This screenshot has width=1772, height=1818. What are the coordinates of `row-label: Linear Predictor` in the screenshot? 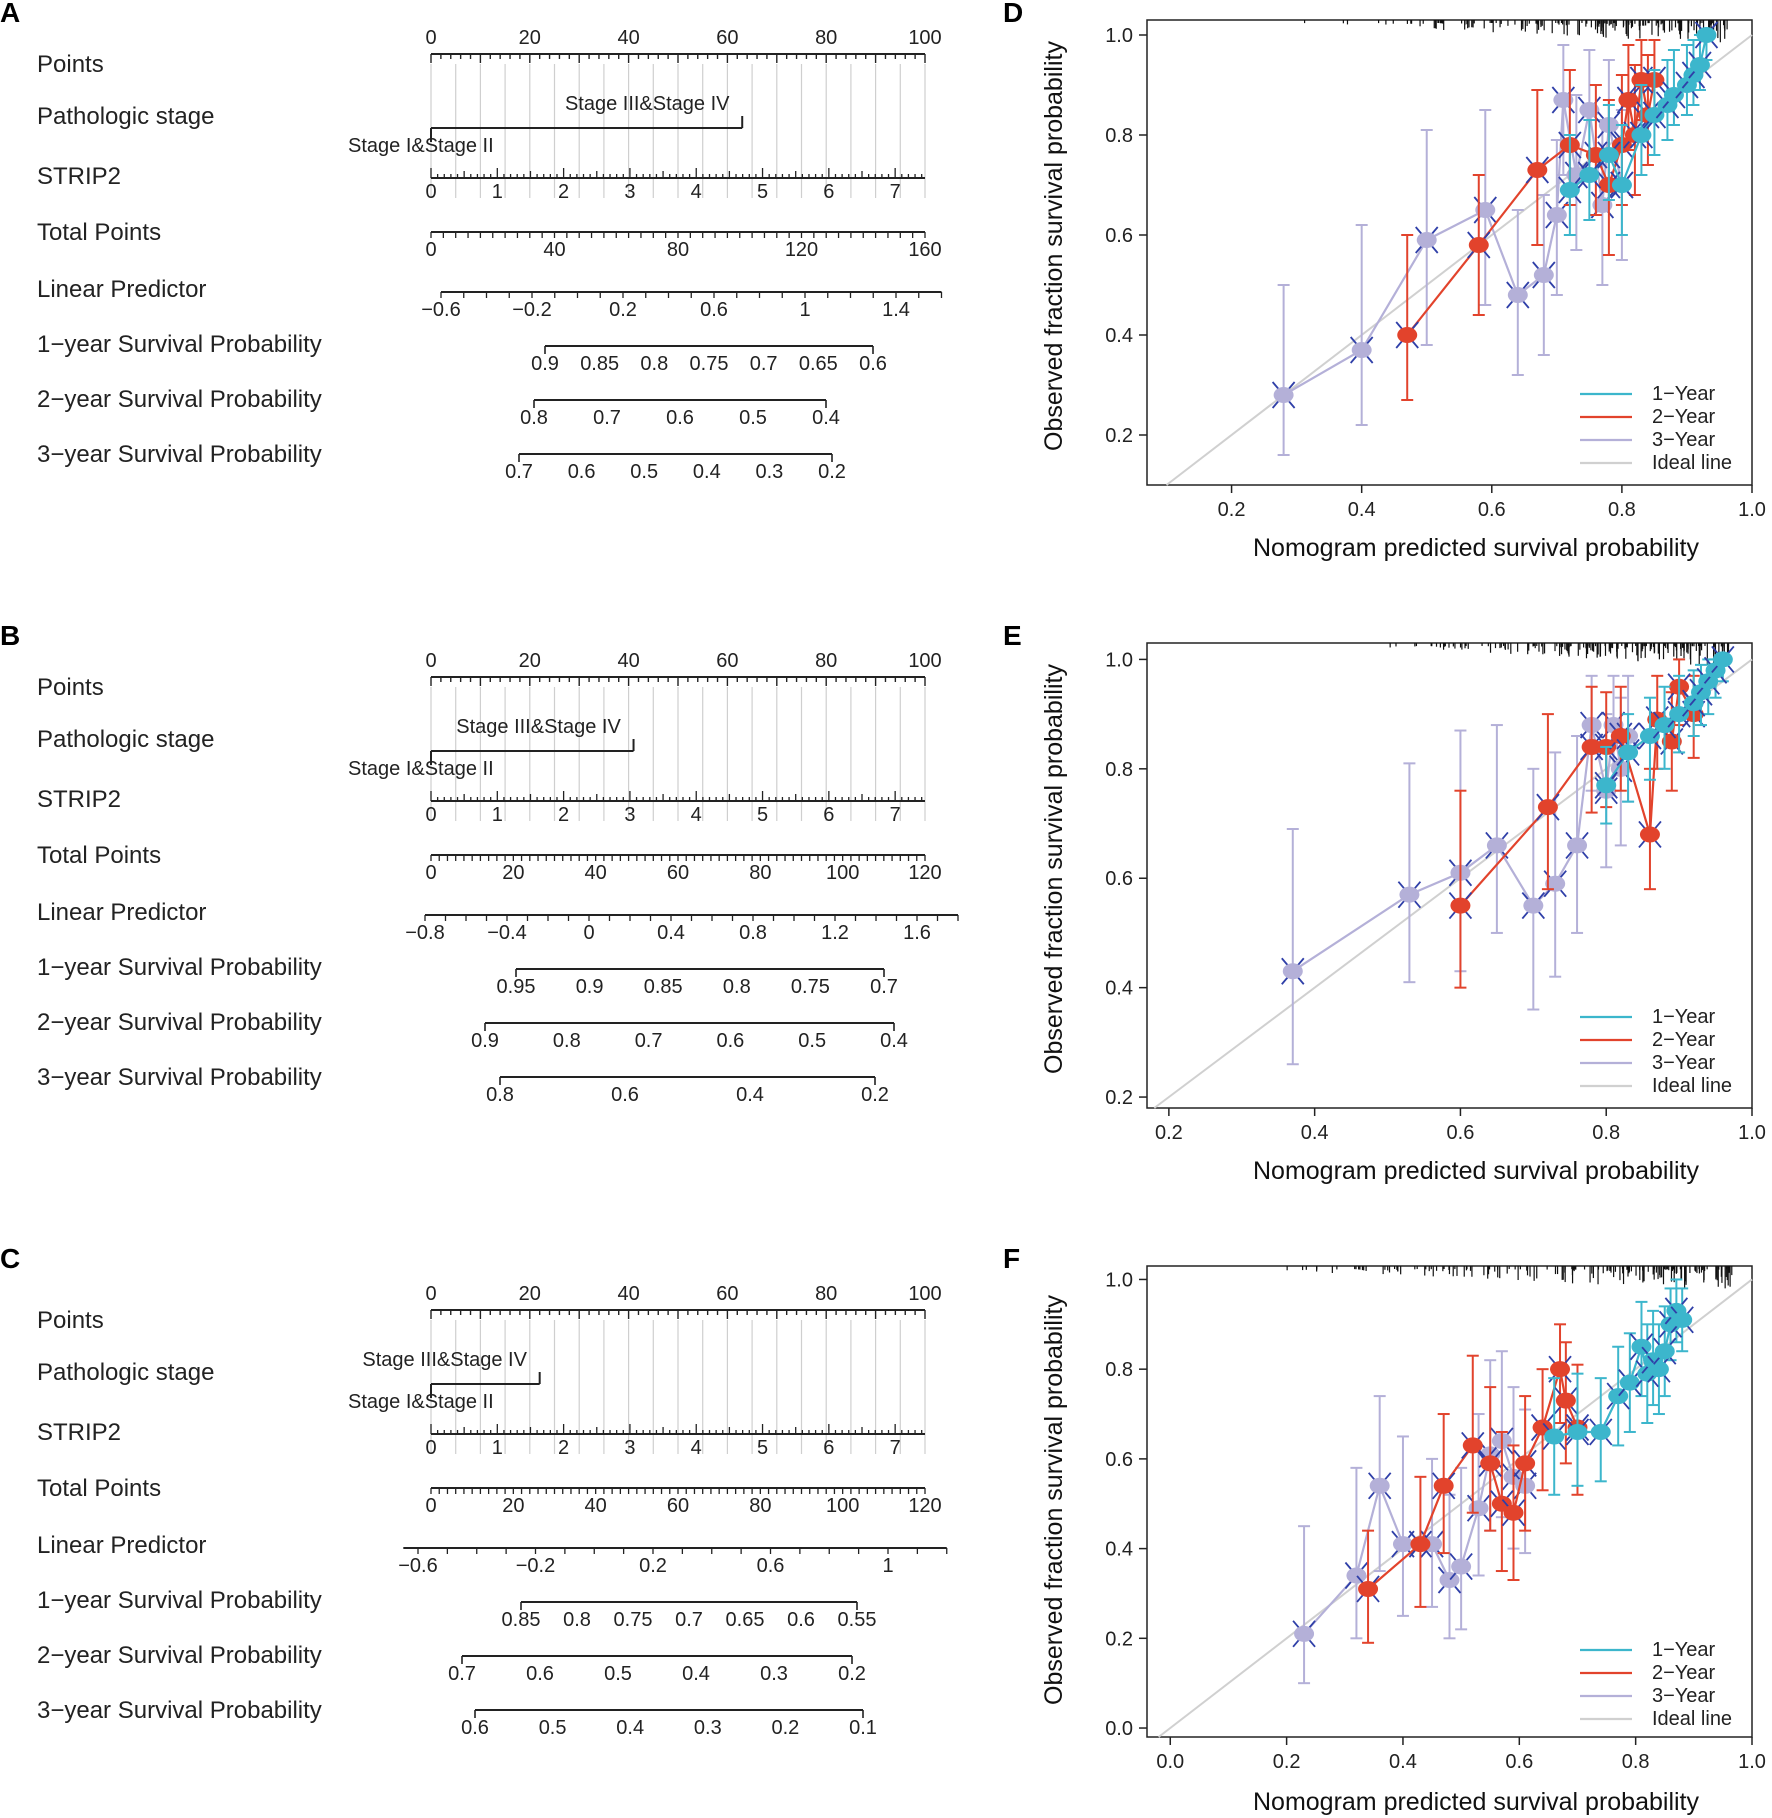 It's located at (121, 1545).